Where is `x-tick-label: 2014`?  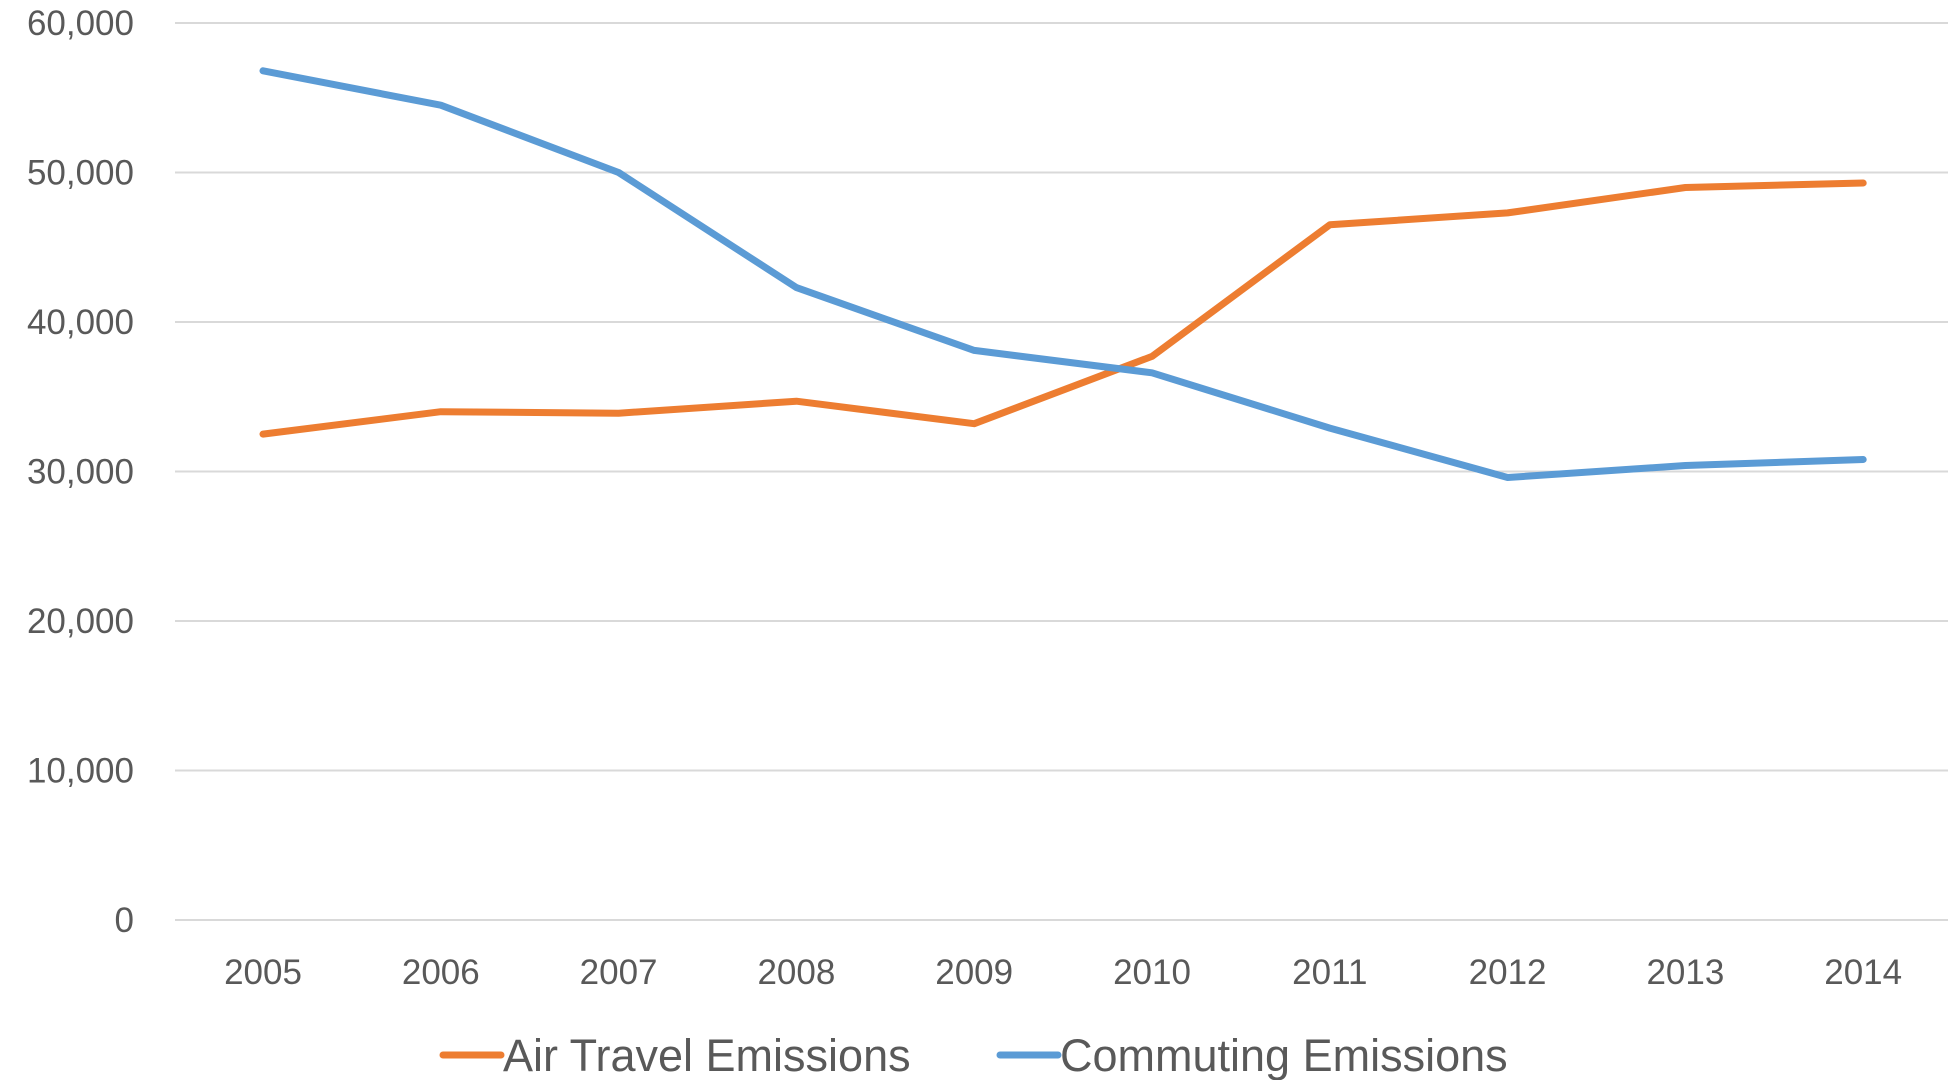
x-tick-label: 2014 is located at coordinates (1863, 972).